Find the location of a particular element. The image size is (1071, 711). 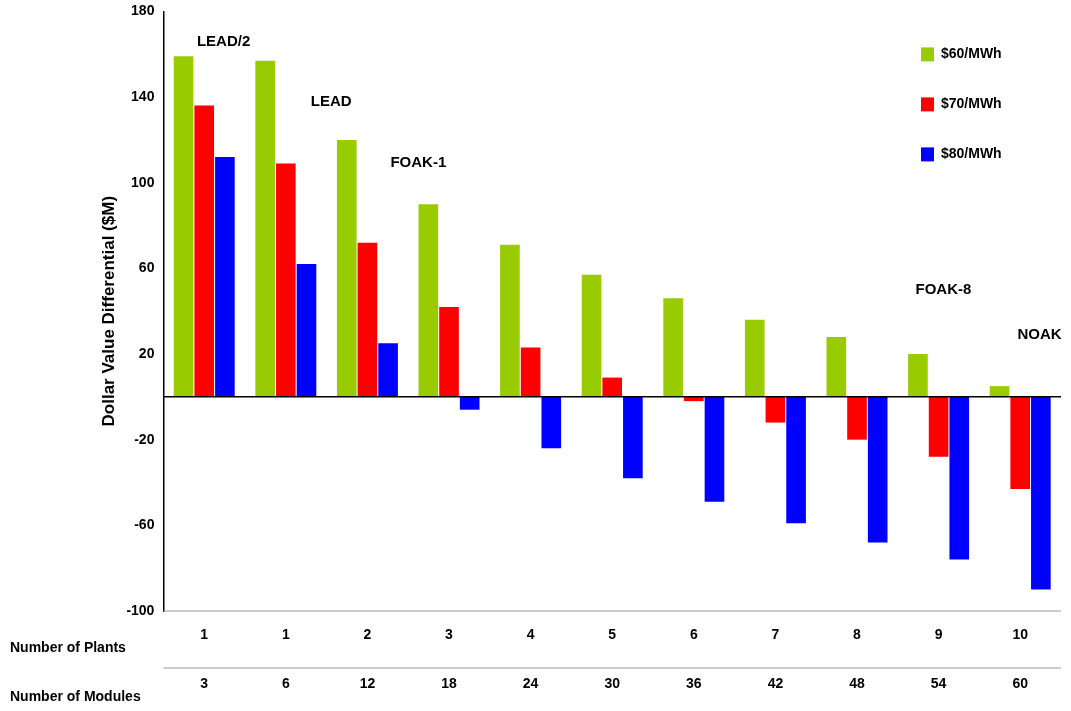

annotation: LEAD is located at coordinates (331, 101).